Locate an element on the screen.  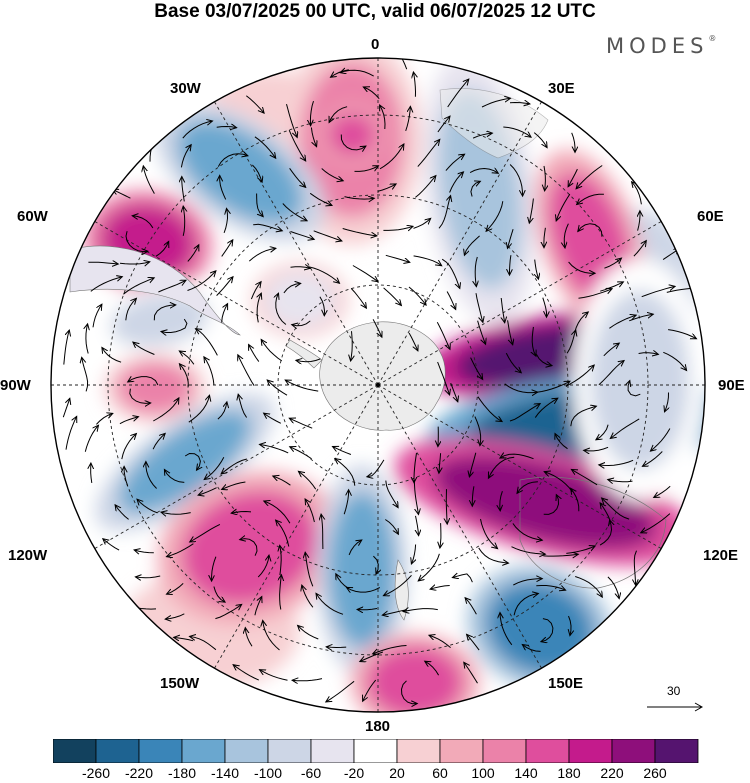
colorbar-tick-label: 260 is located at coordinates (655, 773).